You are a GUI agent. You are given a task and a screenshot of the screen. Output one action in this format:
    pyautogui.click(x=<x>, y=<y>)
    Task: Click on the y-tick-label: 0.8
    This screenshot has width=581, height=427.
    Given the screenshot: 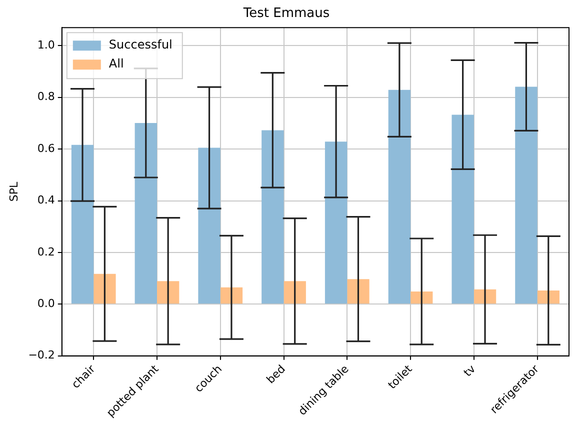 What is the action you would take?
    pyautogui.click(x=46, y=97)
    